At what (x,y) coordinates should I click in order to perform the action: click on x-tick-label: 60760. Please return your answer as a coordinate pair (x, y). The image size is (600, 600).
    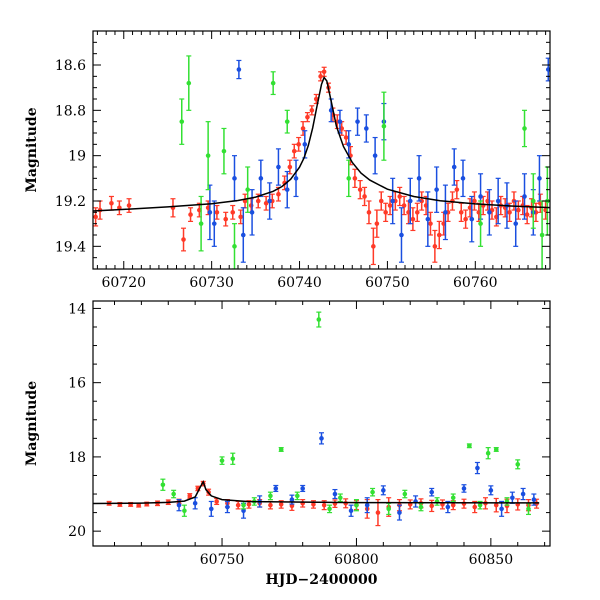
    Looking at the image, I should click on (475, 283).